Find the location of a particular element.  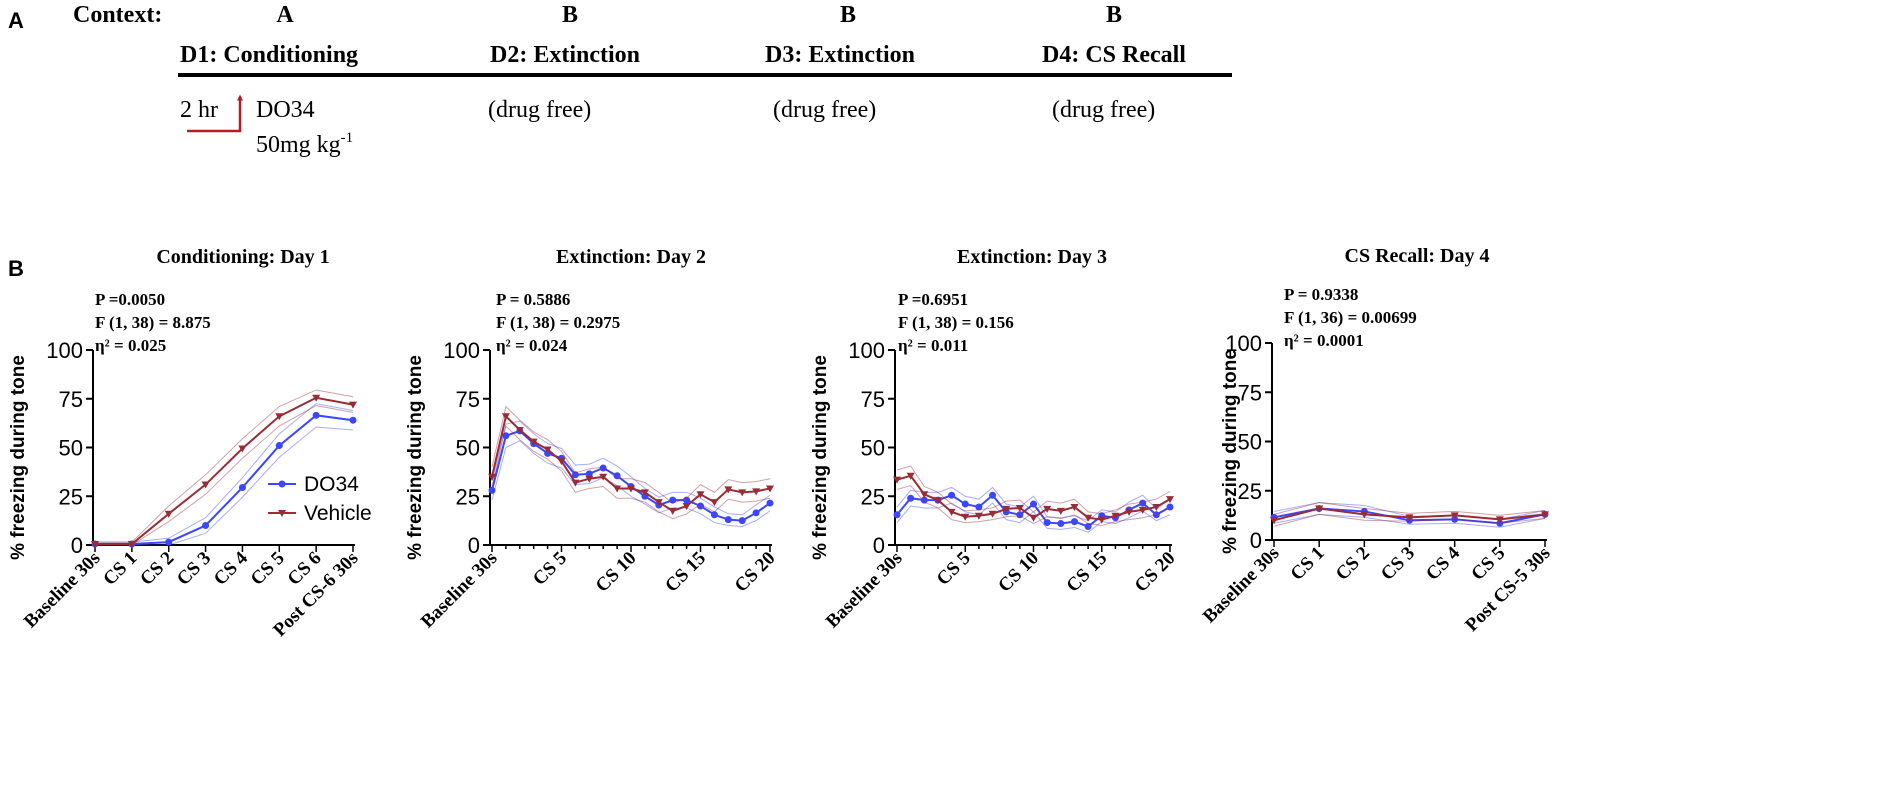

series-line is located at coordinates (224, 480).